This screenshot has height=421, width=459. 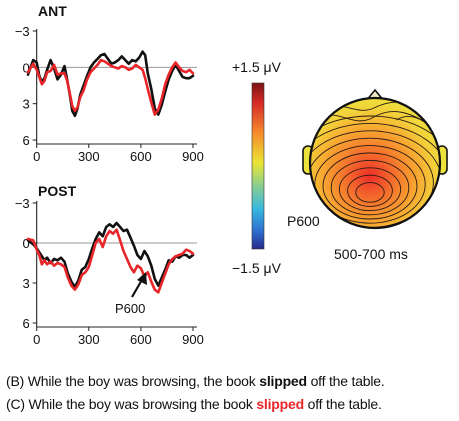 I want to click on ant-ytick-label: 3, so click(x=25, y=104).